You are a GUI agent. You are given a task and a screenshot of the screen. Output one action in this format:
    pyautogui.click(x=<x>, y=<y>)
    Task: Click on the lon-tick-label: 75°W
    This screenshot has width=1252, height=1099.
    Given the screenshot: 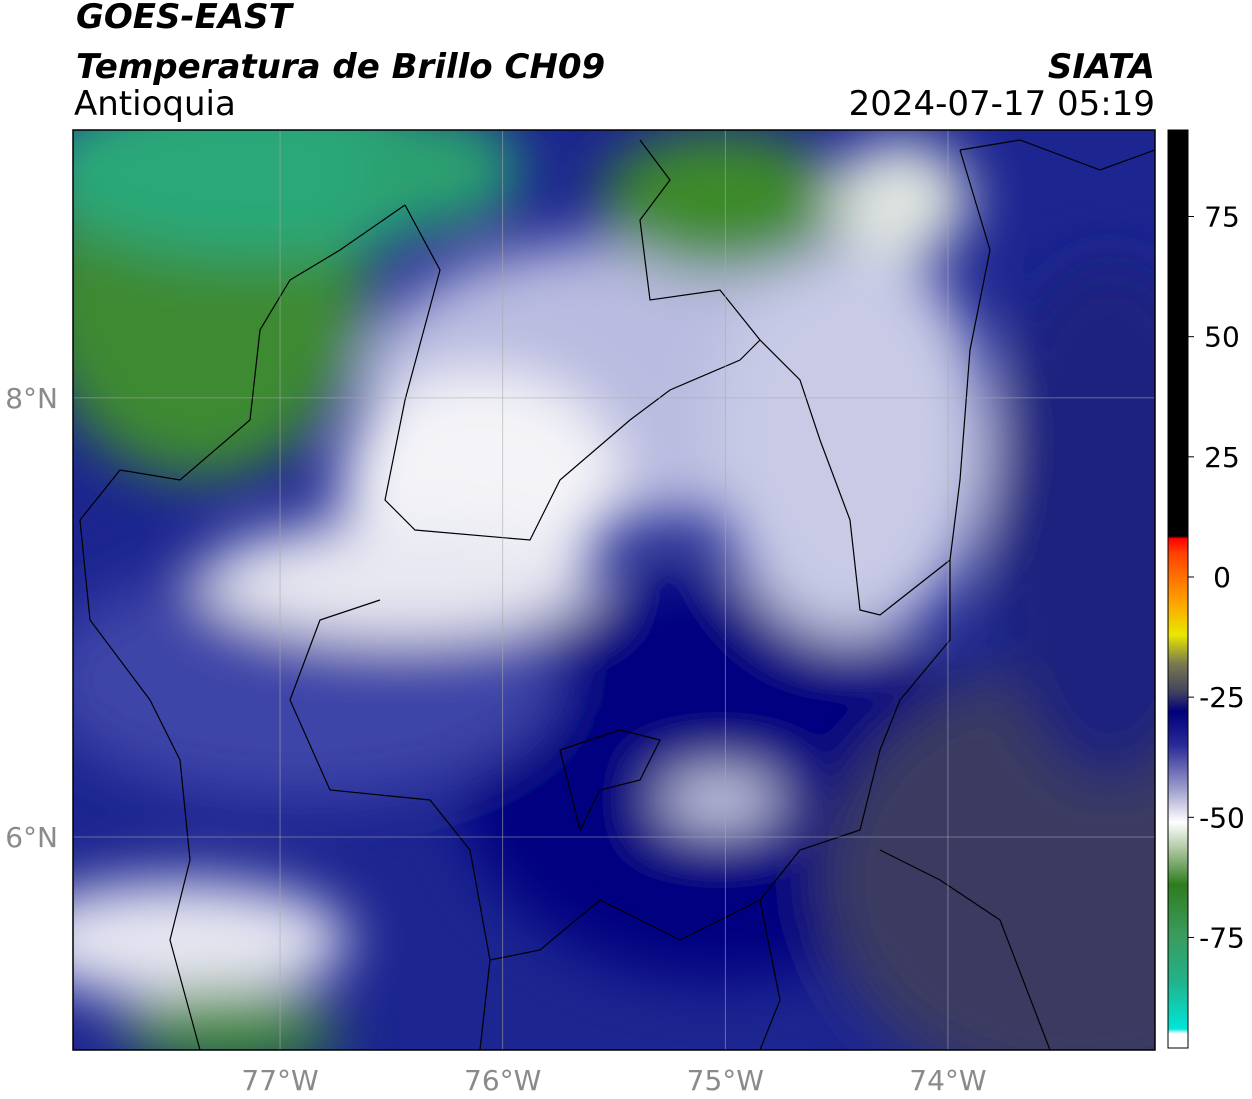 What is the action you would take?
    pyautogui.click(x=725, y=1080)
    